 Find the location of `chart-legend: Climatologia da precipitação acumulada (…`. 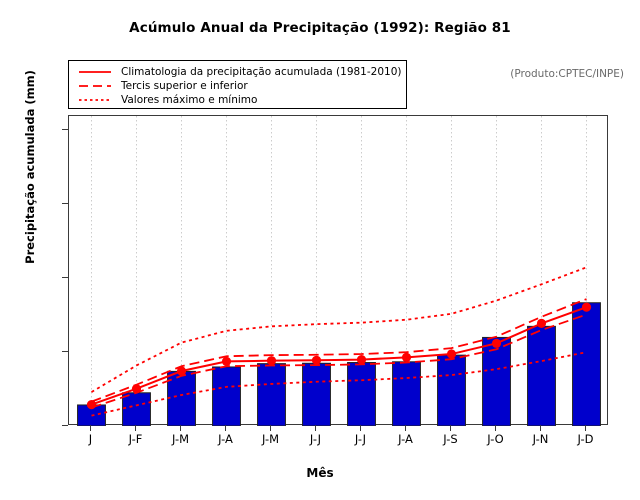

chart-legend: Climatologia da precipitação acumulada (… is located at coordinates (237, 84).